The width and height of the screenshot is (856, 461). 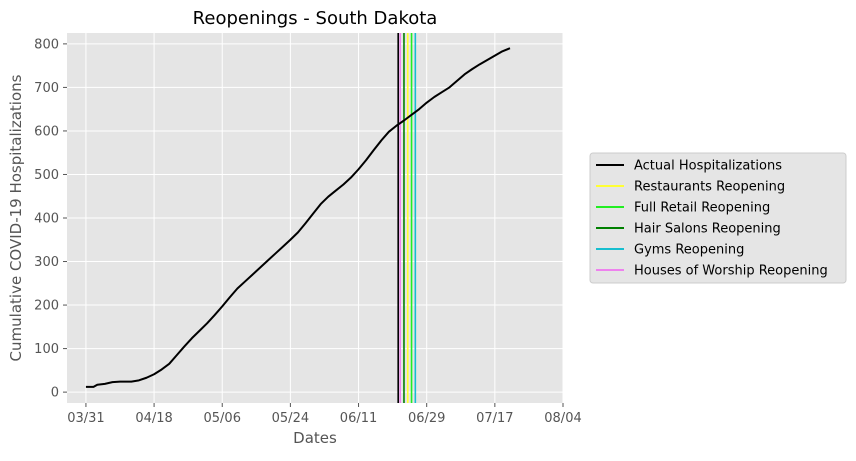 What do you see at coordinates (407, 218) in the screenshot?
I see `reopening-lines` at bounding box center [407, 218].